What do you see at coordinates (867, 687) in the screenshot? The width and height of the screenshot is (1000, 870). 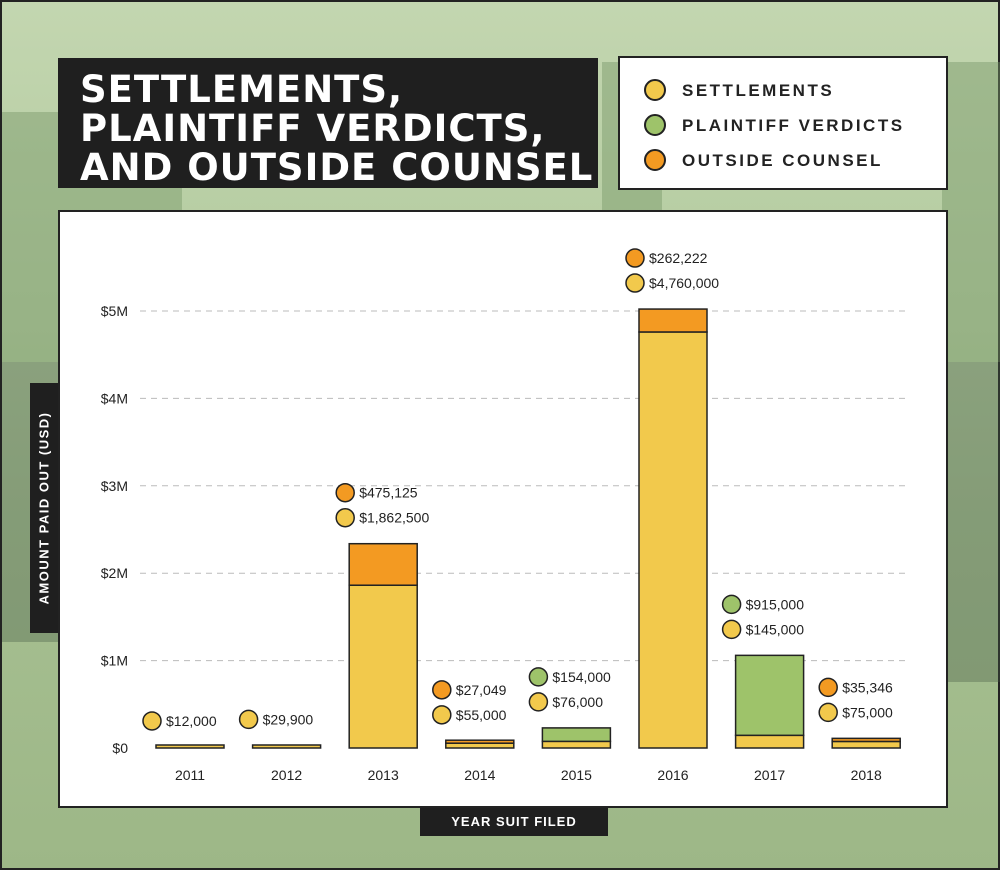 I see `data-label: $35,346` at bounding box center [867, 687].